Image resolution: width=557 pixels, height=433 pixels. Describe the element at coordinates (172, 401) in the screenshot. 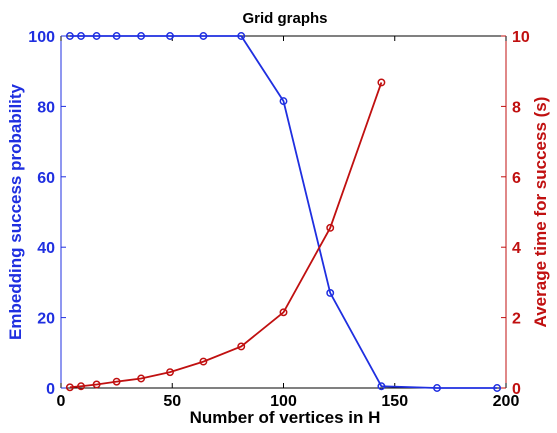

I see `x-tick-label: 50` at that location.